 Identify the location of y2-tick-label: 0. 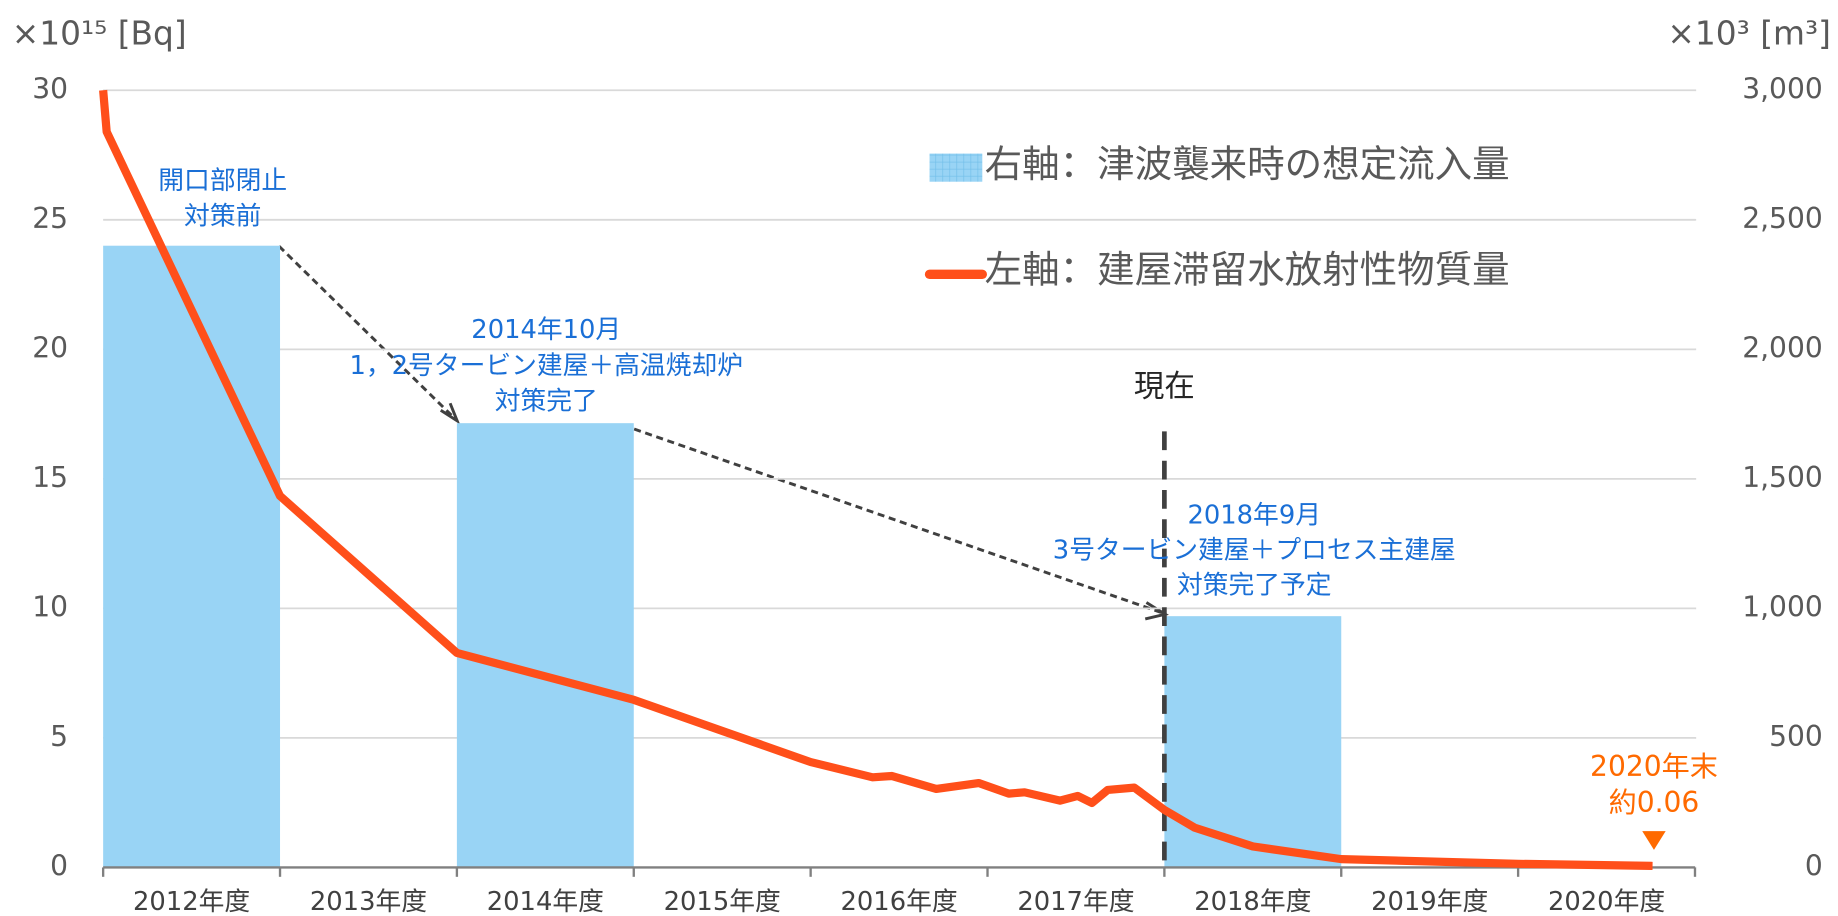
(1814, 865).